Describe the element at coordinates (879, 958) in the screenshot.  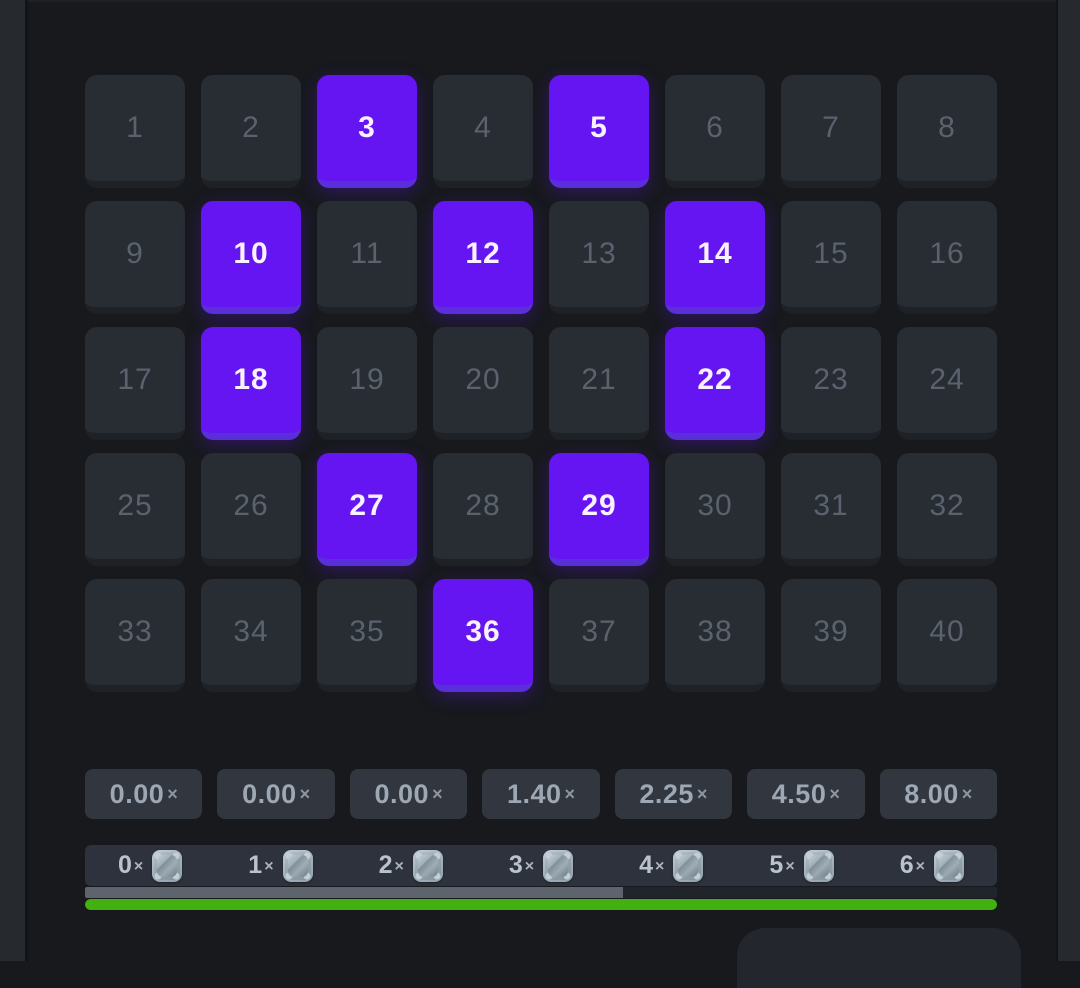
I see `bottom-right-panel` at that location.